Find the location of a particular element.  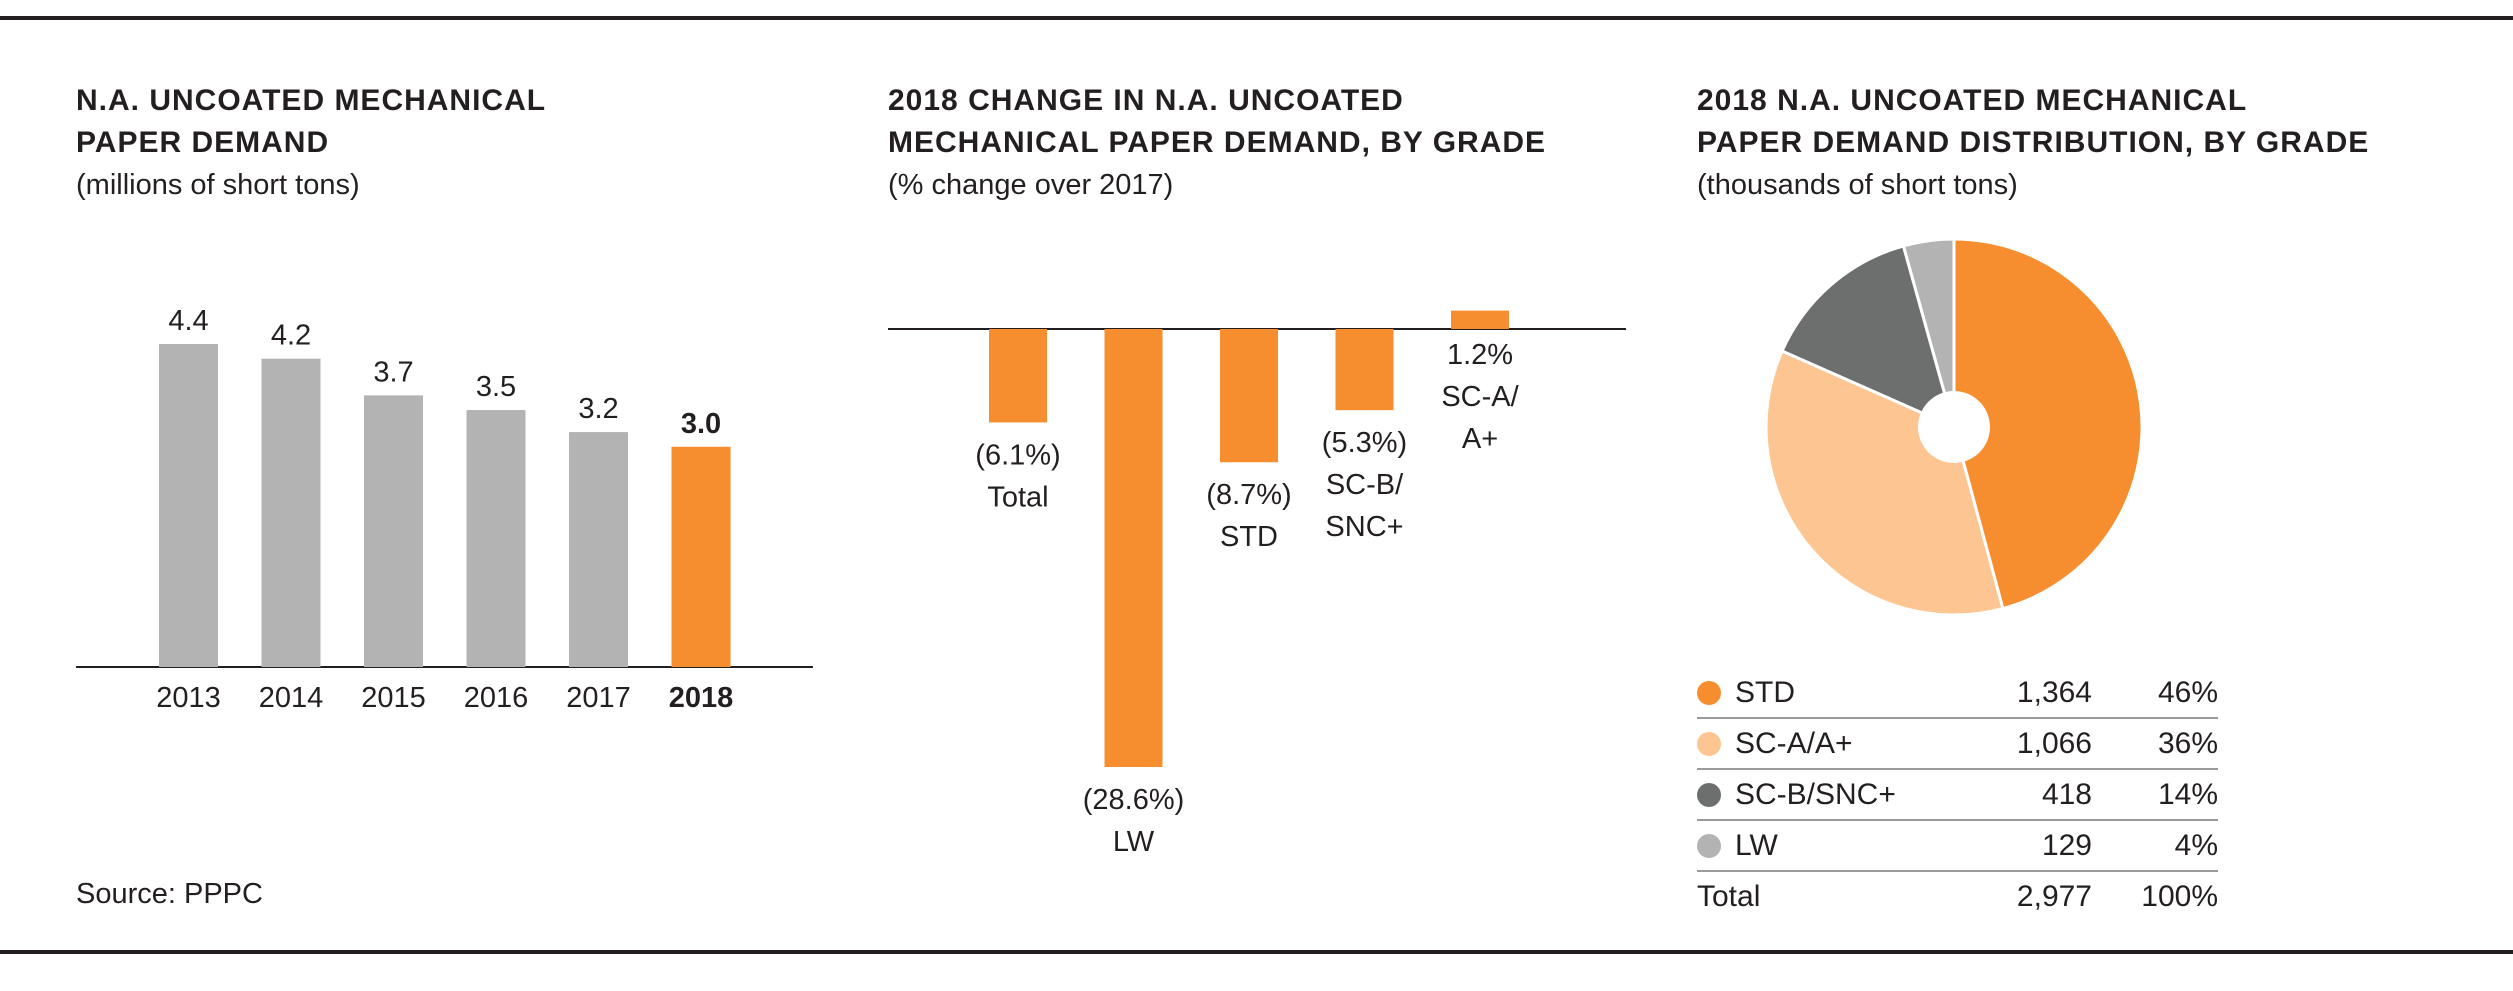

change-value-label-sc-b-snc-: (5.3%) is located at coordinates (1364, 443).